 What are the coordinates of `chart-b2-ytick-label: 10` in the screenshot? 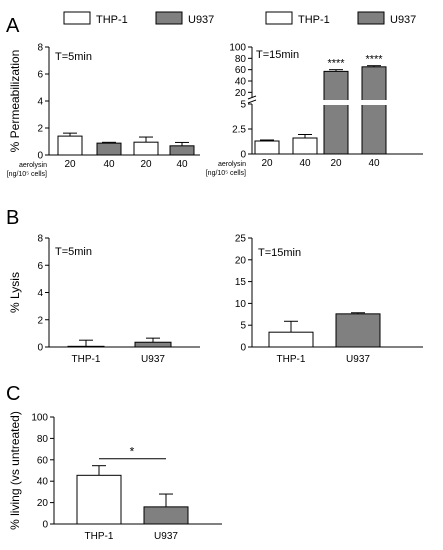 It's located at (241, 304).